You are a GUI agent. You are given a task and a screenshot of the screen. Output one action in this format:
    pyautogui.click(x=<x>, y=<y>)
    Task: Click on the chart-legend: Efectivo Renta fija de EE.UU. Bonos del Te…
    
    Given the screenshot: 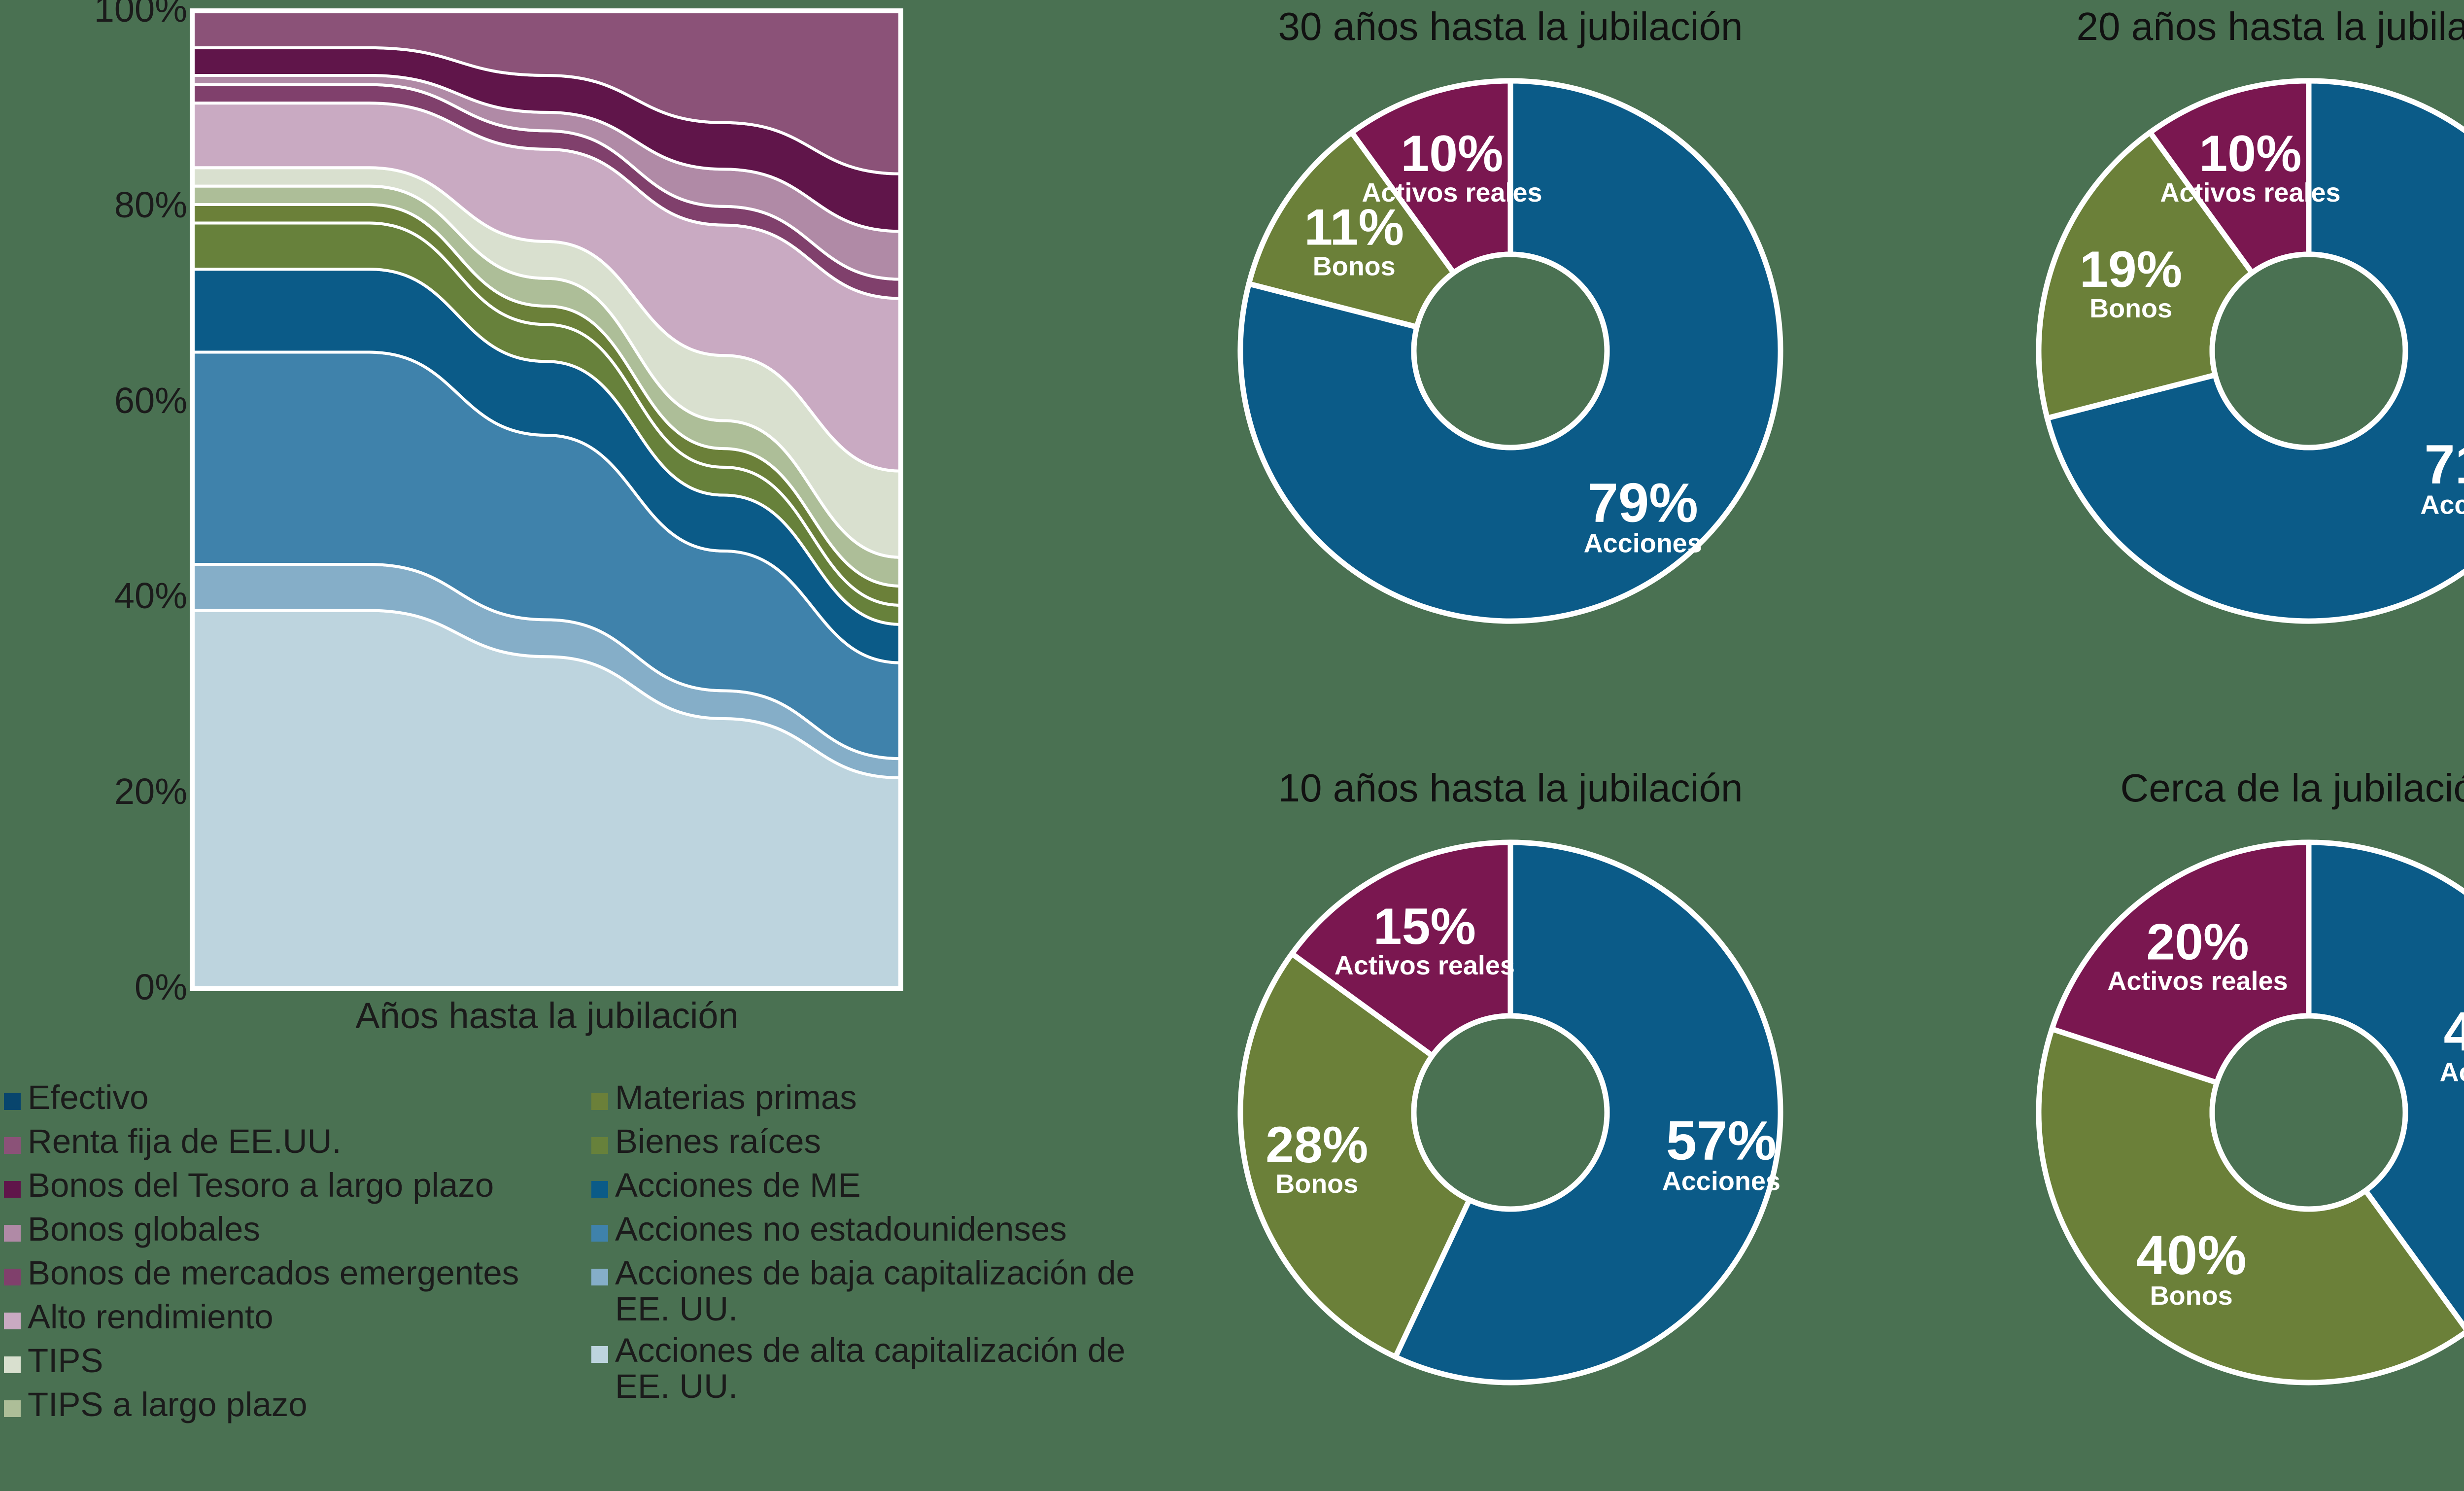 What is the action you would take?
    pyautogui.click(x=571, y=1279)
    